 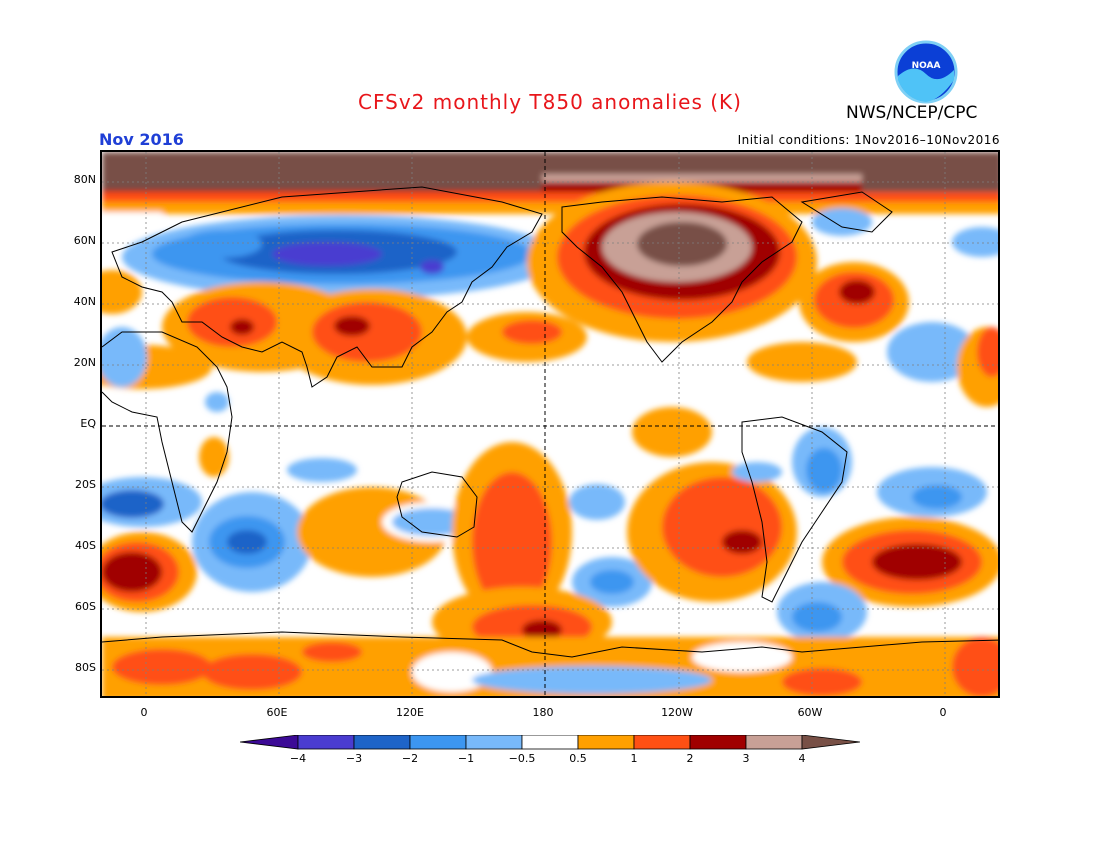 What do you see at coordinates (746, 758) in the screenshot?
I see `colorbar-label: 3` at bounding box center [746, 758].